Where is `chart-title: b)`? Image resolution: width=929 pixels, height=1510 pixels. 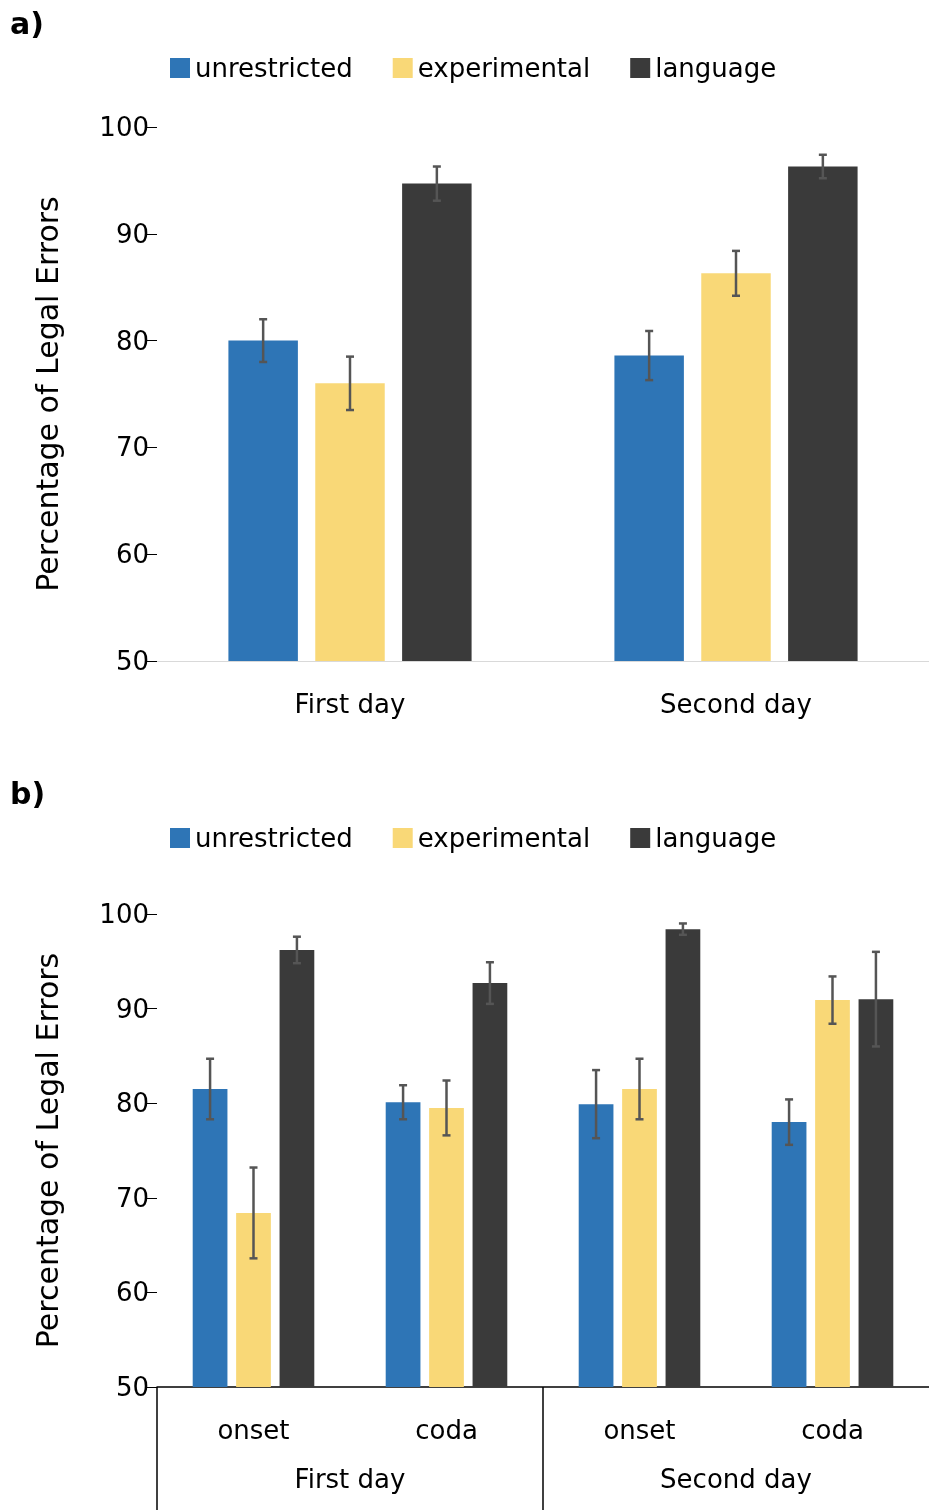
chart-title: b) is located at coordinates (28, 793).